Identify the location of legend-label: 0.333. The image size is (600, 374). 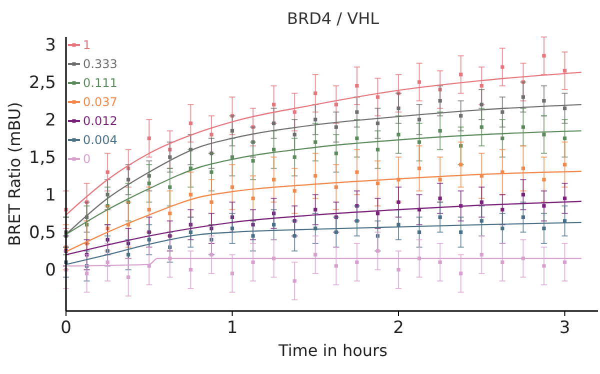
(100, 64).